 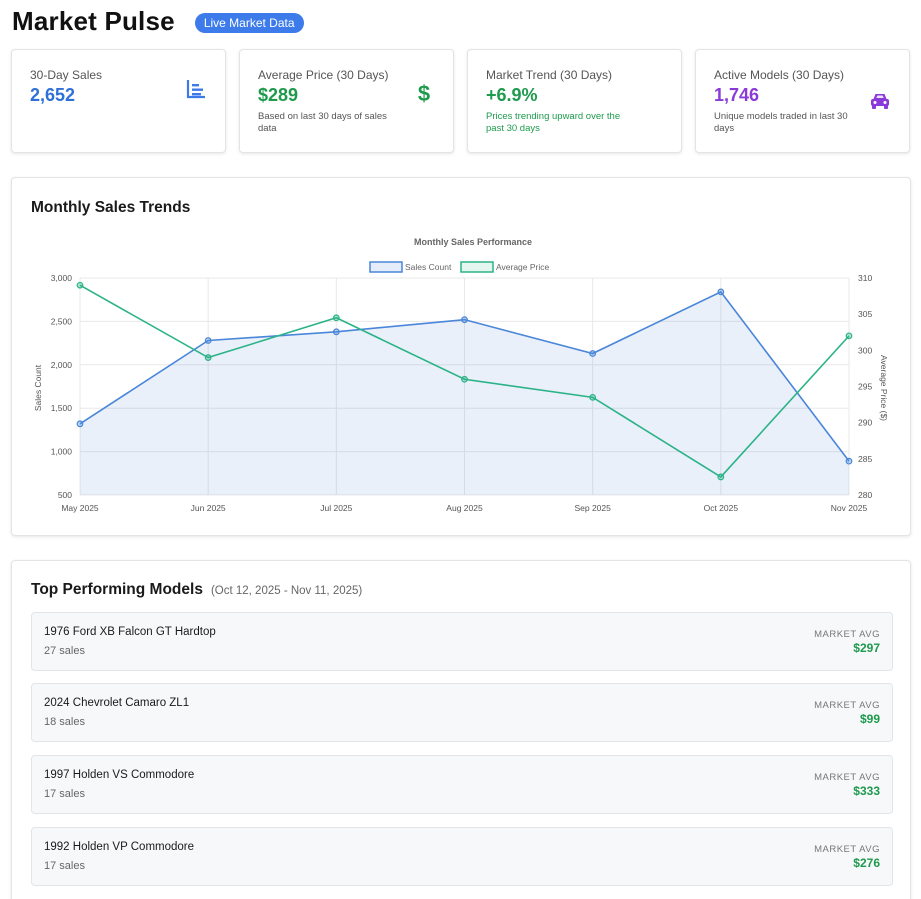 What do you see at coordinates (278, 95) in the screenshot?
I see `stat-value: $289` at bounding box center [278, 95].